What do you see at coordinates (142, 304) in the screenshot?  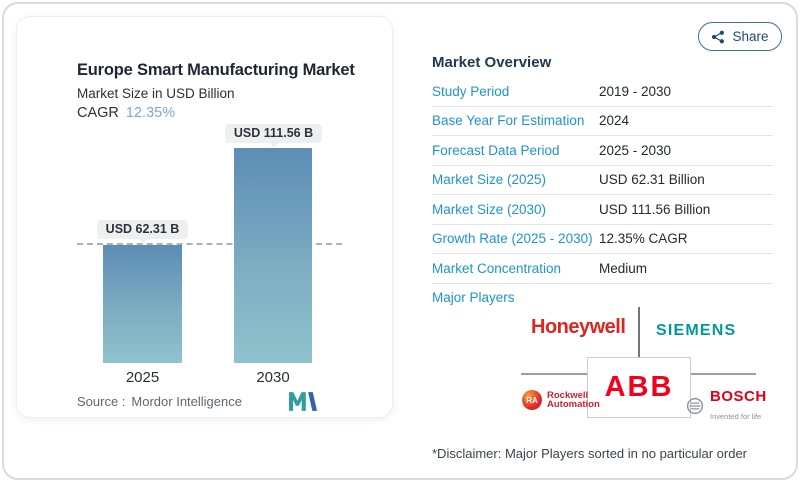 I see `bar-2025` at bounding box center [142, 304].